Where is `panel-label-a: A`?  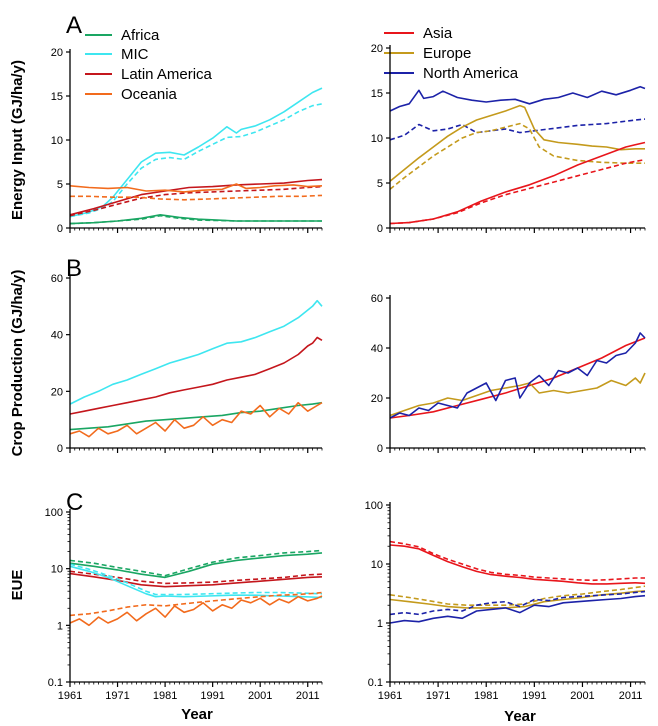
panel-label-a: A is located at coordinates (74, 25).